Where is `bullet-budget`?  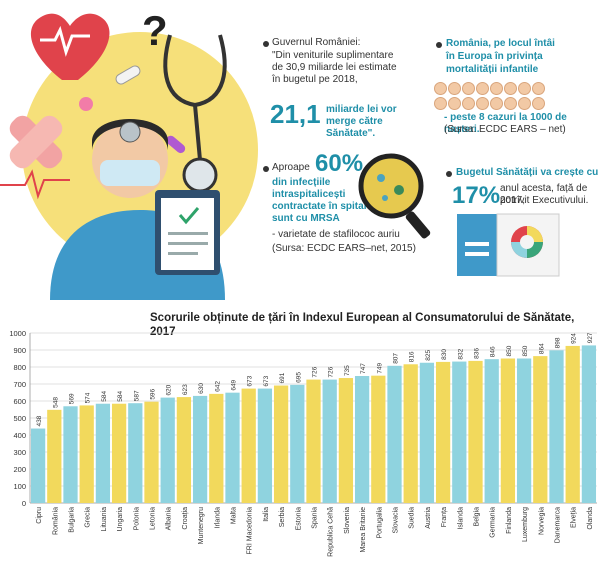
bullet-budget is located at coordinates (449, 174).